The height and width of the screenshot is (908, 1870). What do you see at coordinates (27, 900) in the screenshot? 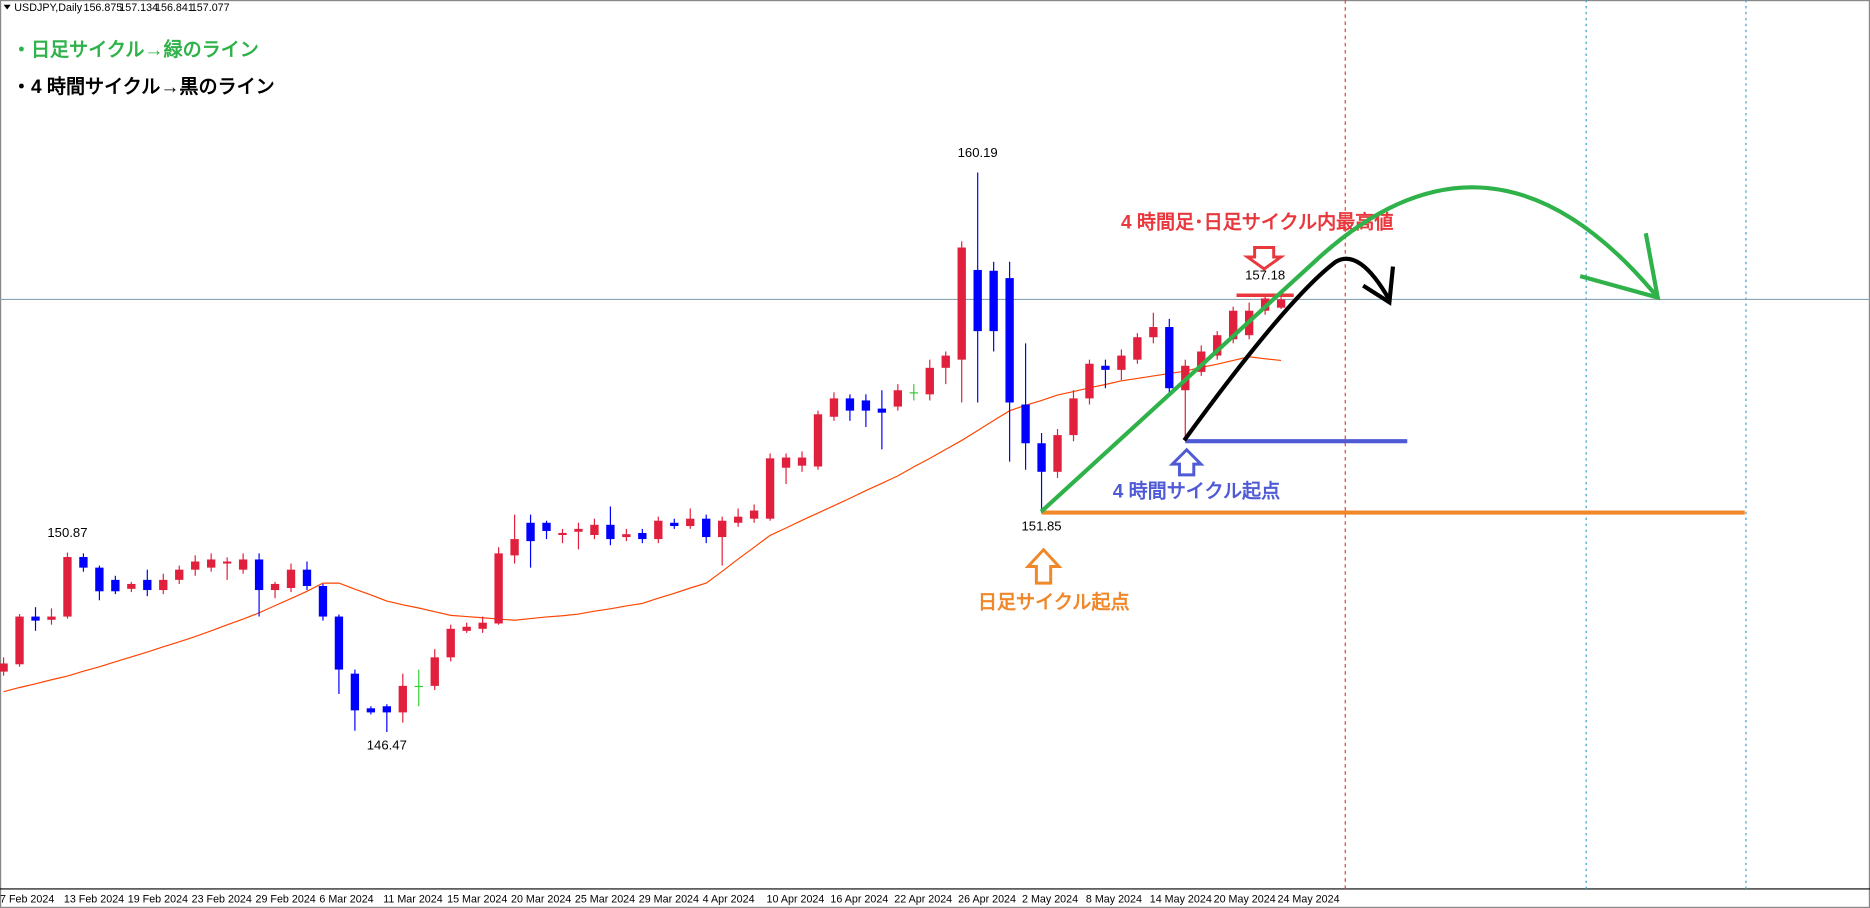
I see `x-tick-label: 7 Feb 2024` at bounding box center [27, 900].